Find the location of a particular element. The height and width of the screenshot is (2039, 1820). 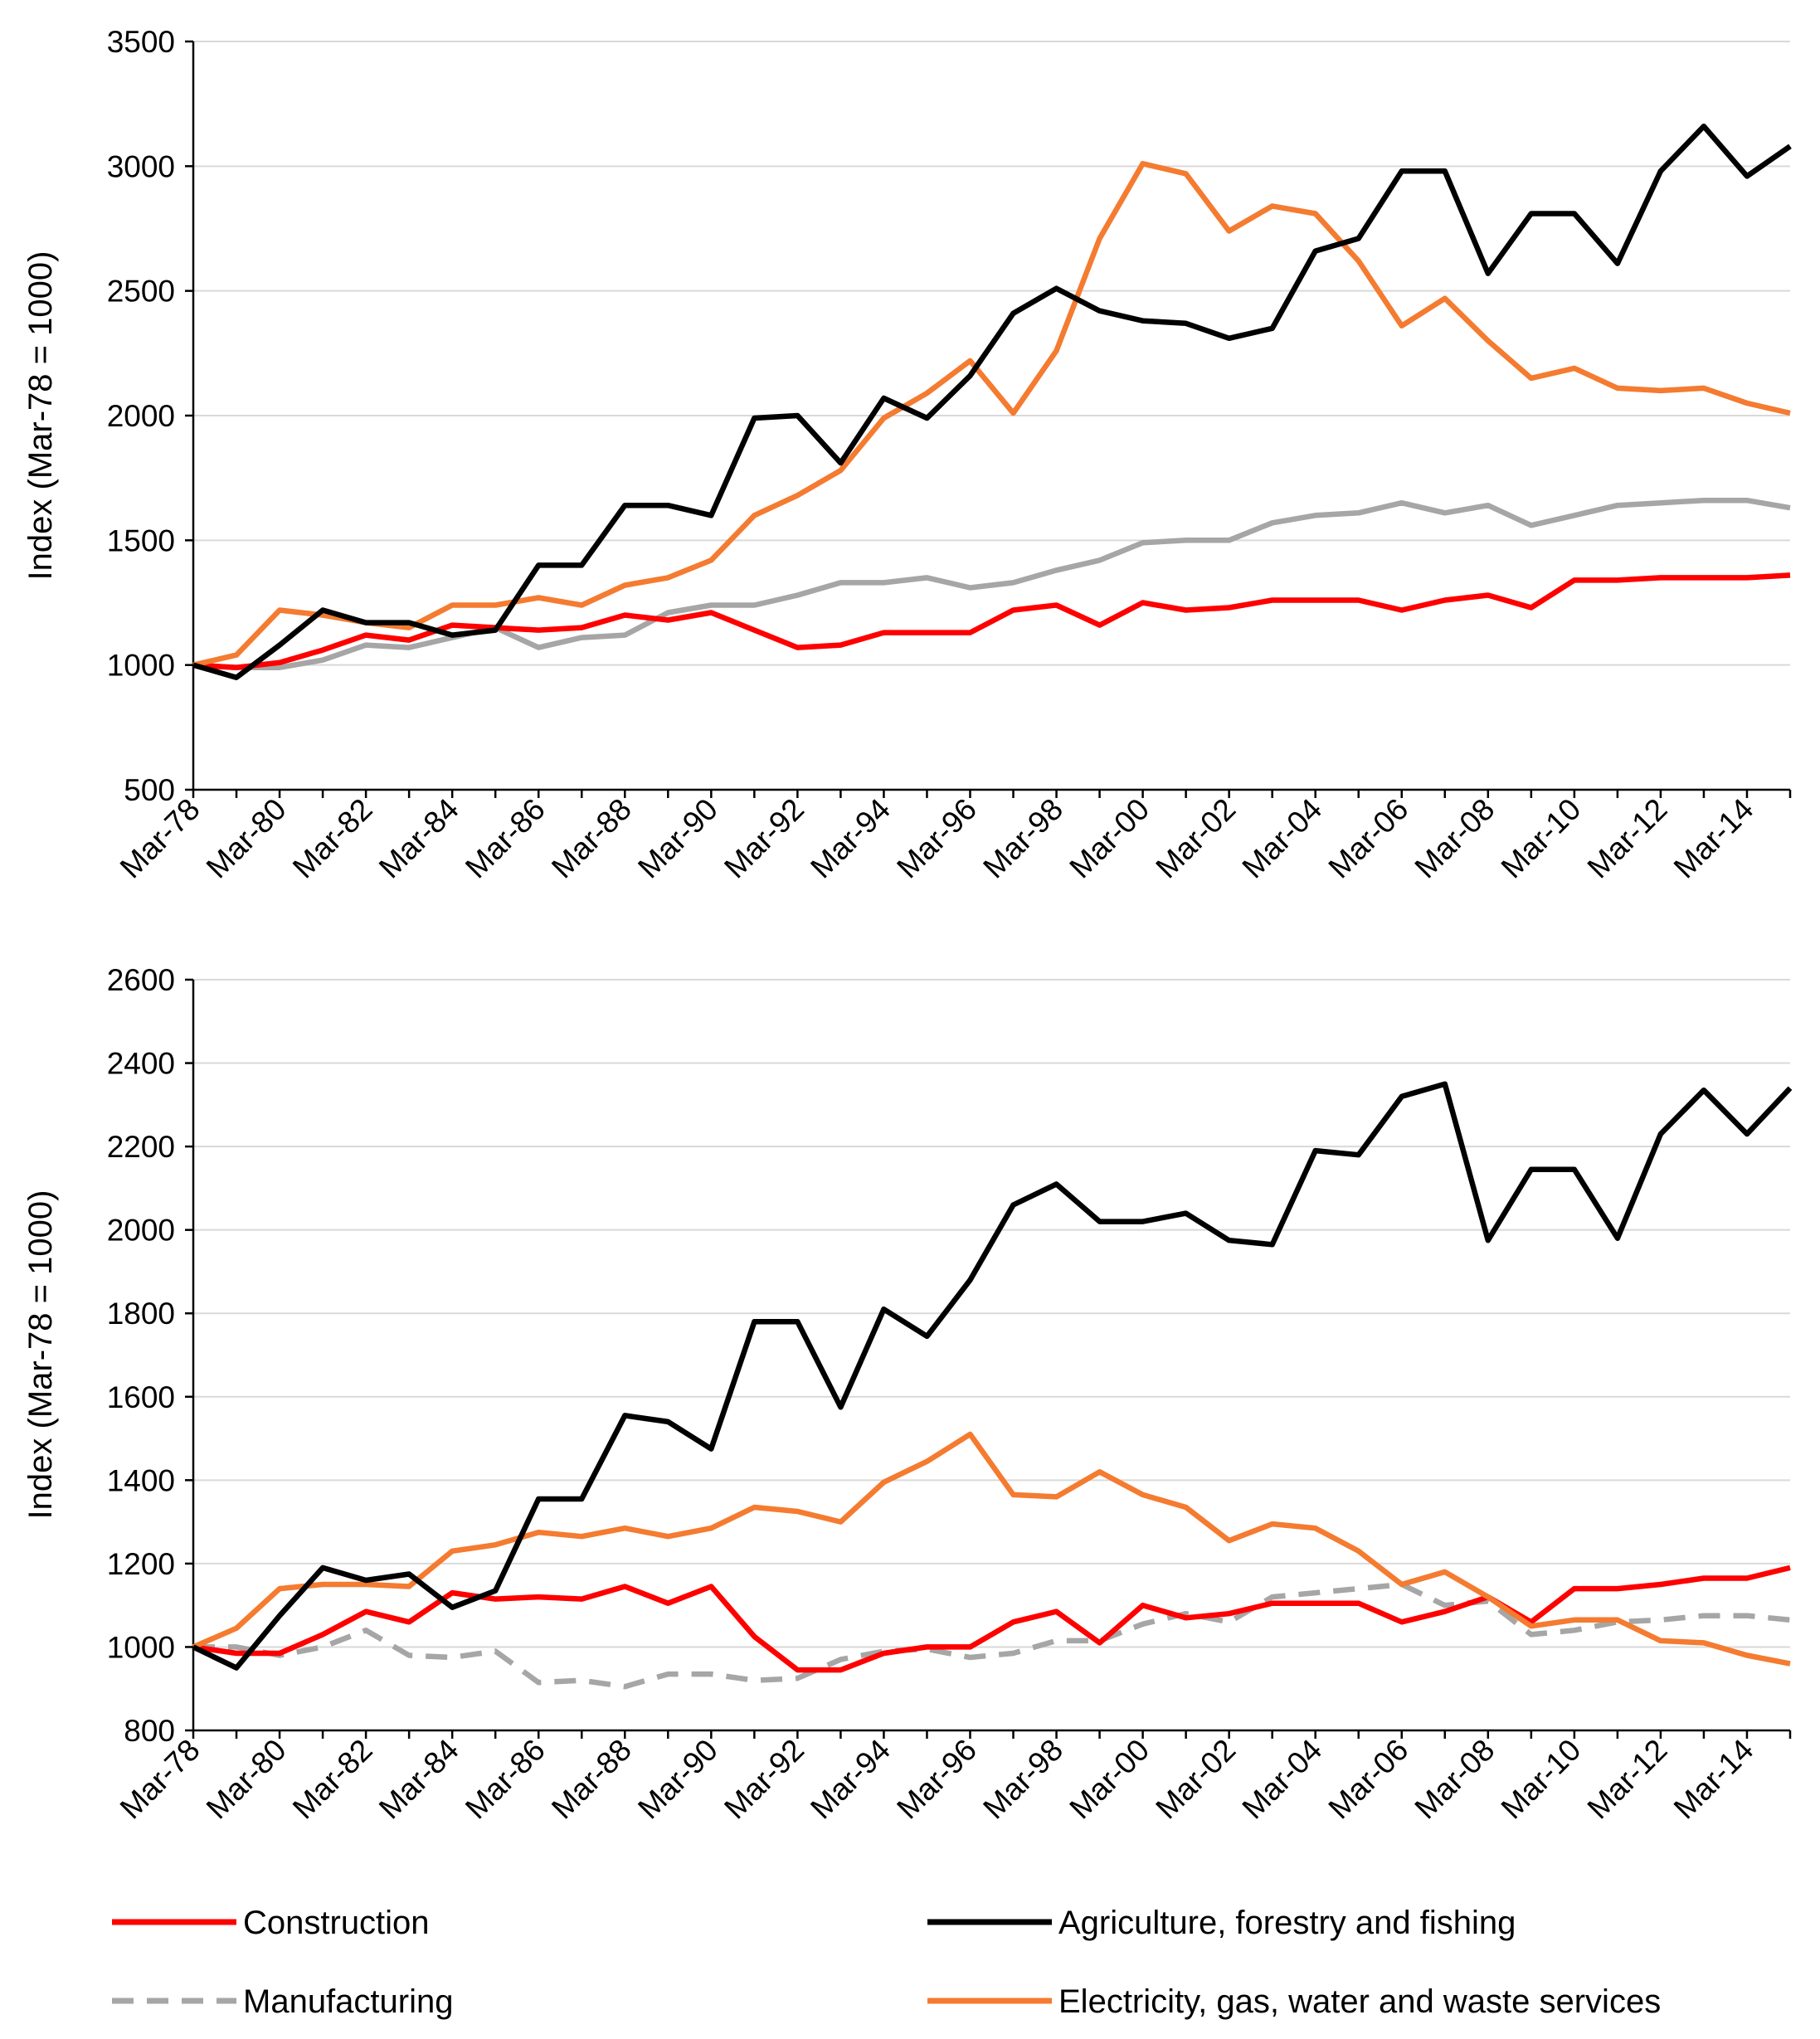

y-tick-label: 800 is located at coordinates (149, 1731).